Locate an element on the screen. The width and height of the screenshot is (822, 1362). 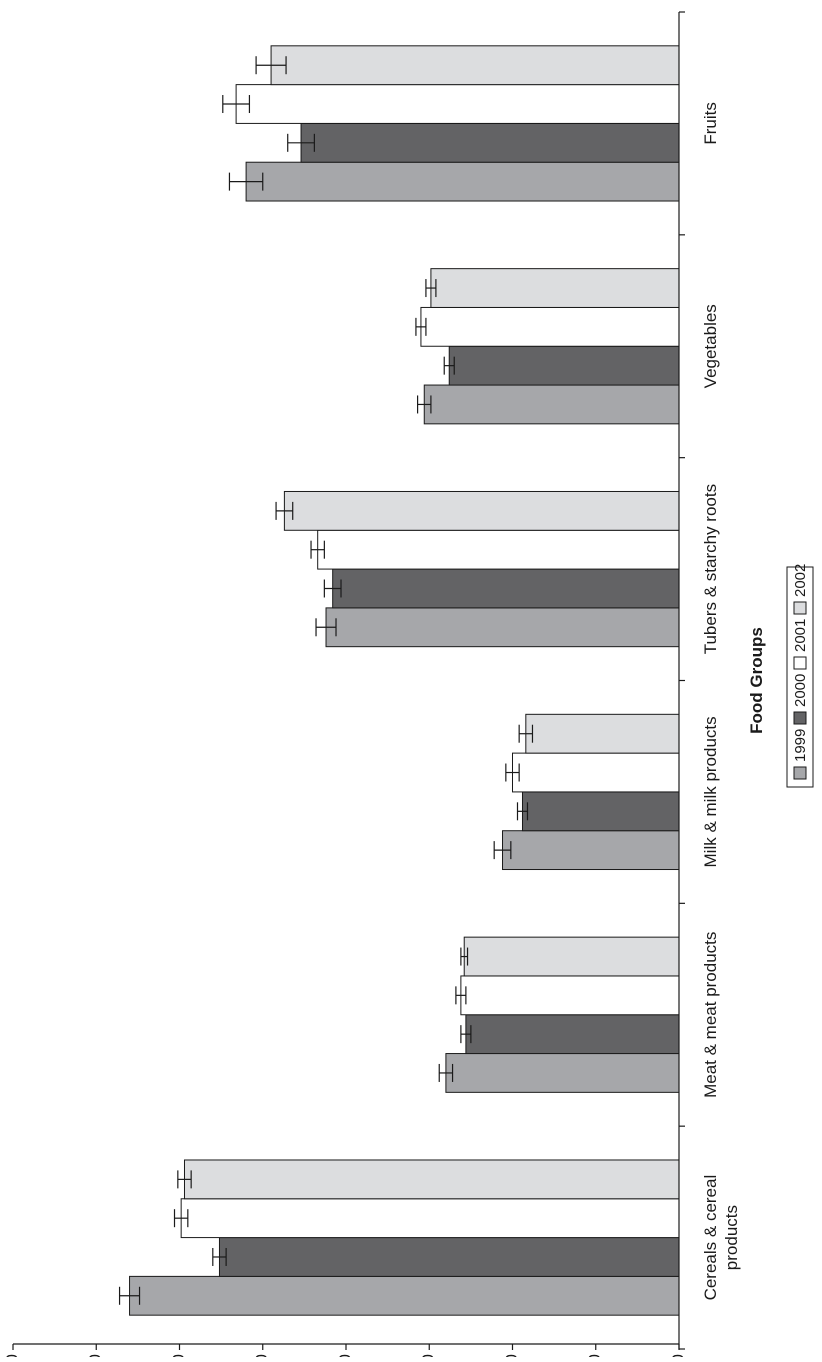
legend-swatch-1999 is located at coordinates (800, 773).